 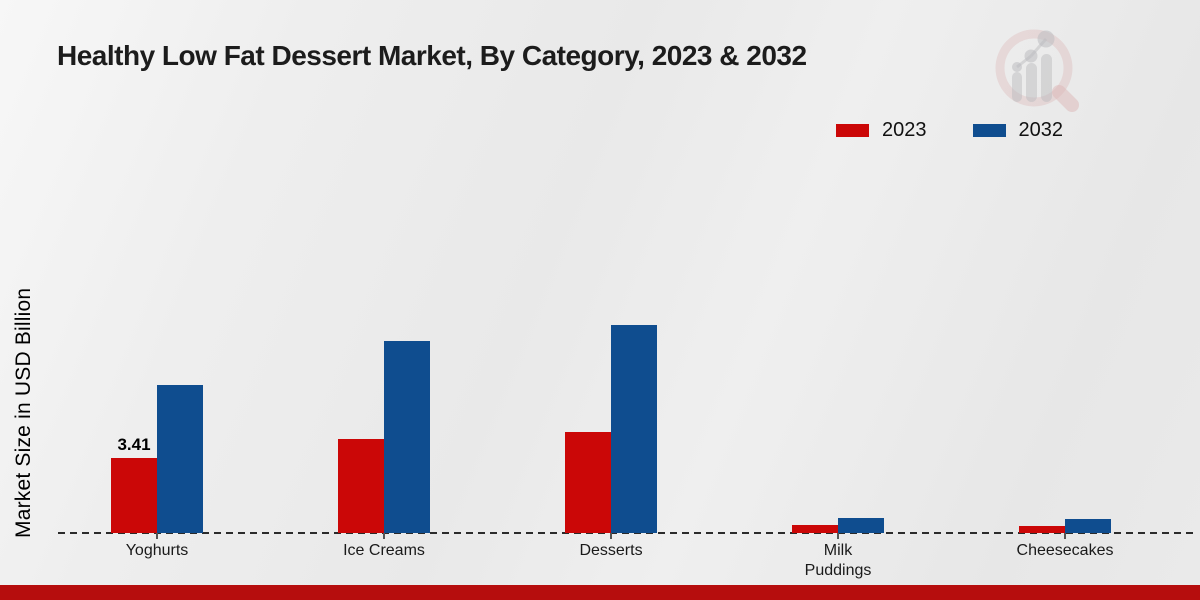 I want to click on x-axis-tick-milk-puddings, so click(x=838, y=536).